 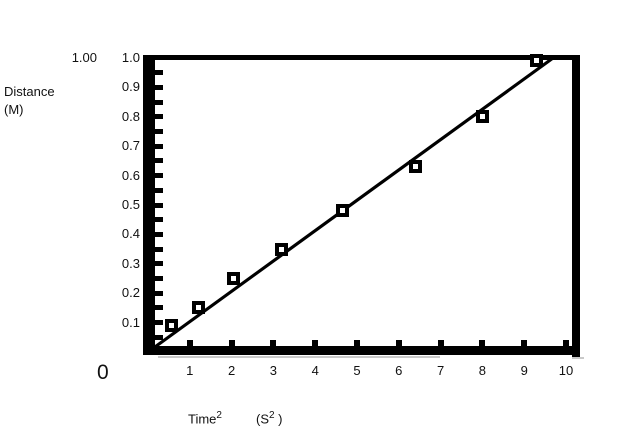 What do you see at coordinates (84, 57) in the screenshot?
I see `y-axis-extra-top-label: 1.00` at bounding box center [84, 57].